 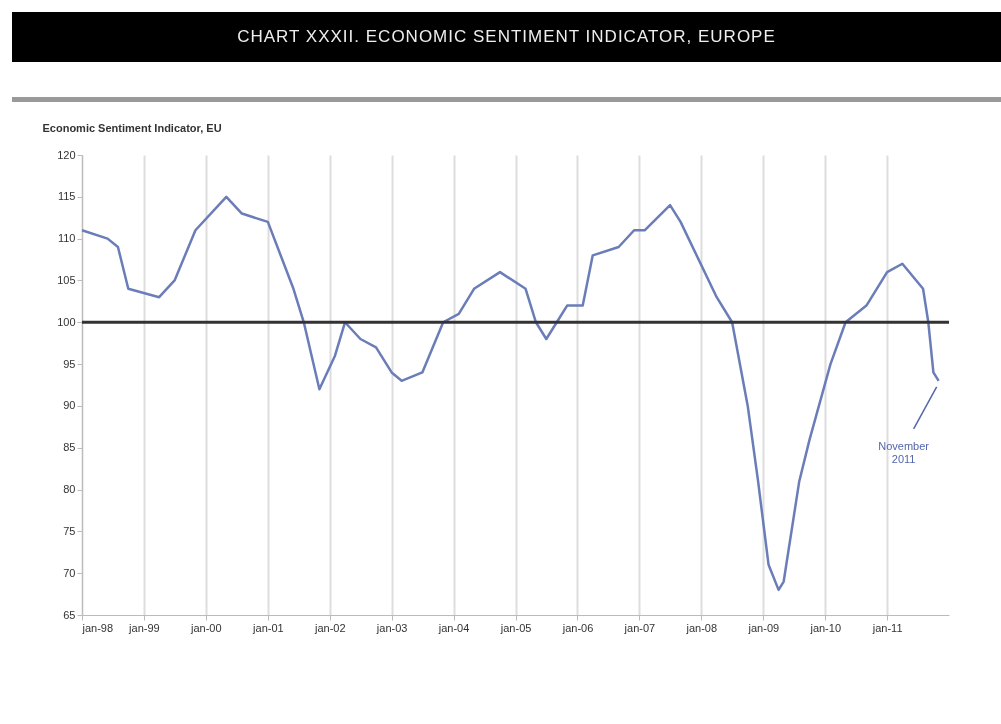 I want to click on x-tick-label: jan-02, so click(x=329, y=627).